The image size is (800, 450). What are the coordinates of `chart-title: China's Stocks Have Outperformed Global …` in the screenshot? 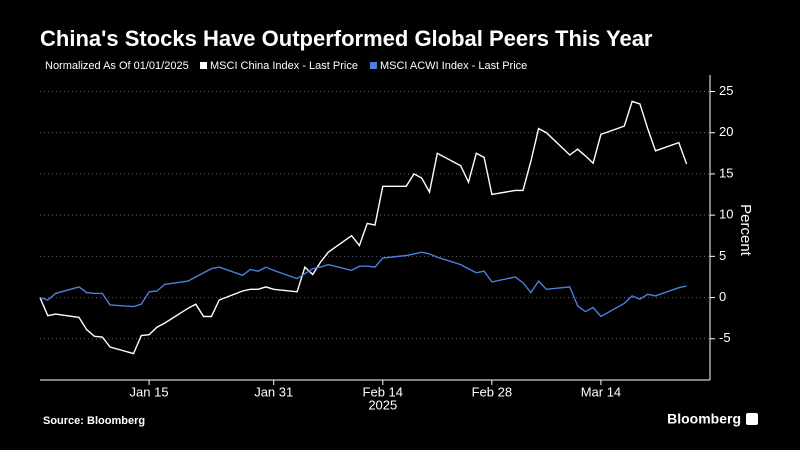 It's located at (346, 38).